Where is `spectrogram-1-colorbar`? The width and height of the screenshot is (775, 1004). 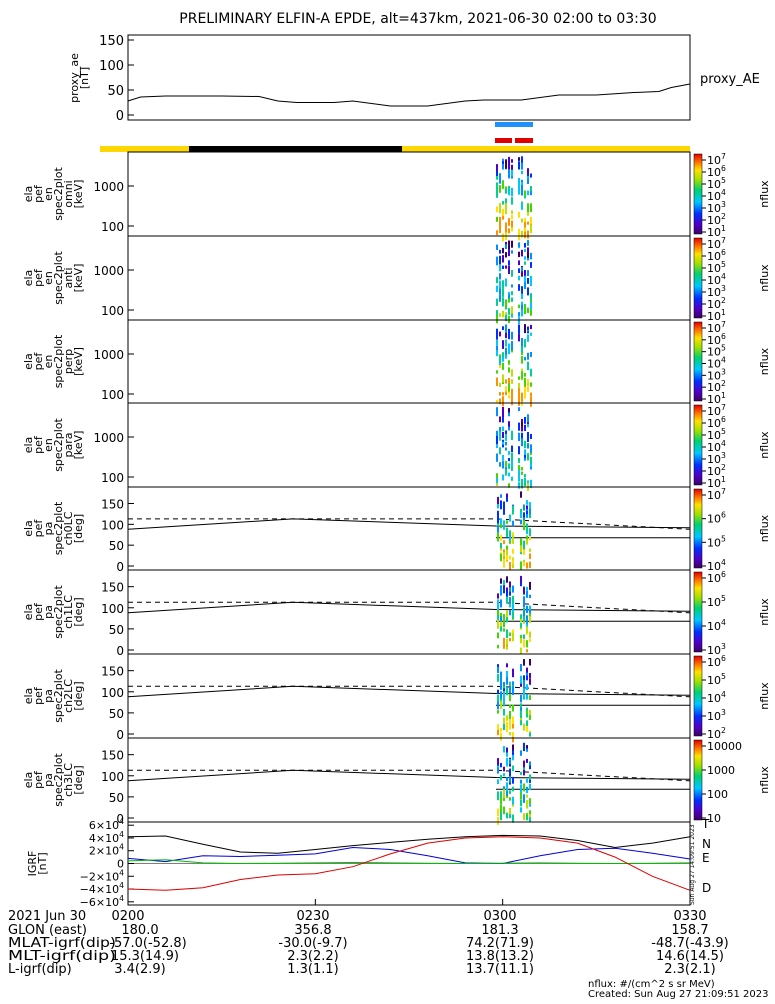
spectrogram-1-colorbar is located at coordinates (698, 194).